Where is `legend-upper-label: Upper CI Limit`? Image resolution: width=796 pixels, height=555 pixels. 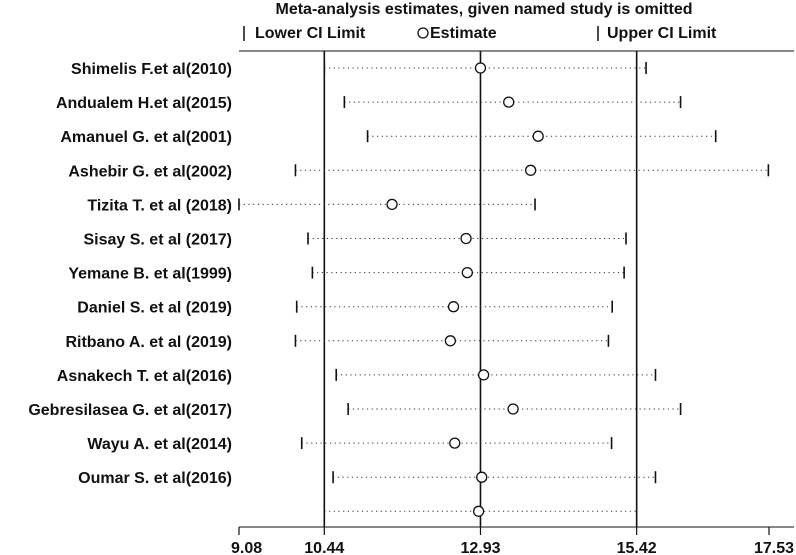 legend-upper-label: Upper CI Limit is located at coordinates (662, 33).